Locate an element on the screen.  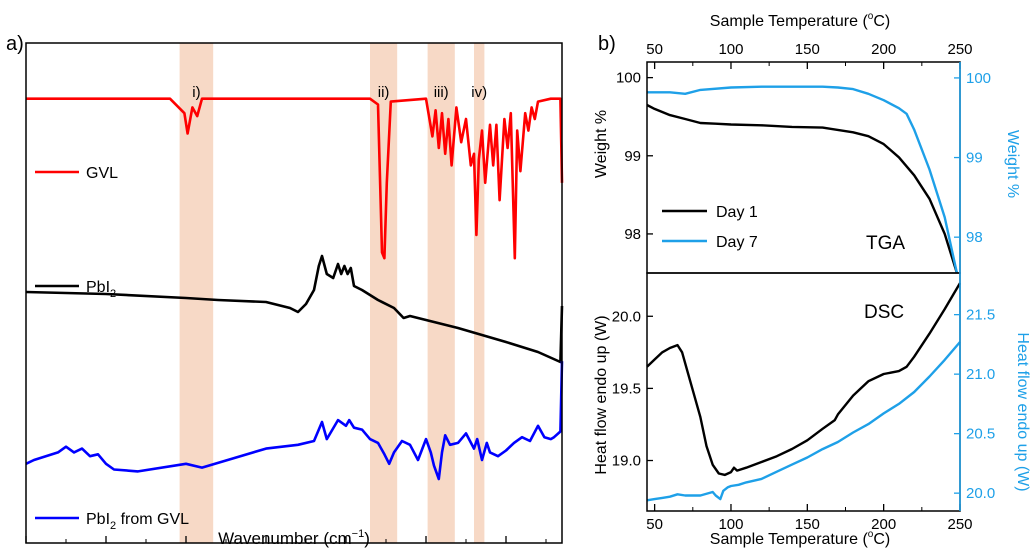
legend-day1-label: Day 1 is located at coordinates (737, 212).